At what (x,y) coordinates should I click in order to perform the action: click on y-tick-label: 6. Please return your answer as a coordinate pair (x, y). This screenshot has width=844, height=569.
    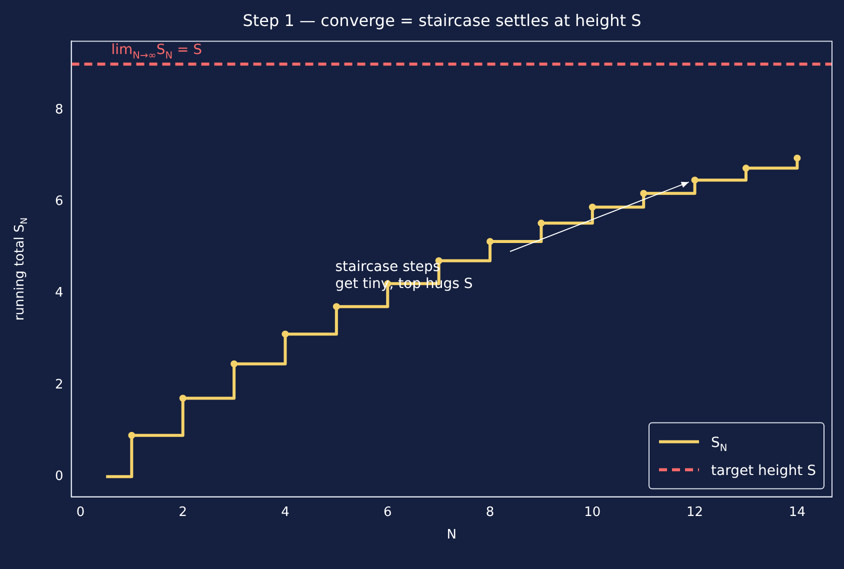
    Looking at the image, I should click on (59, 201).